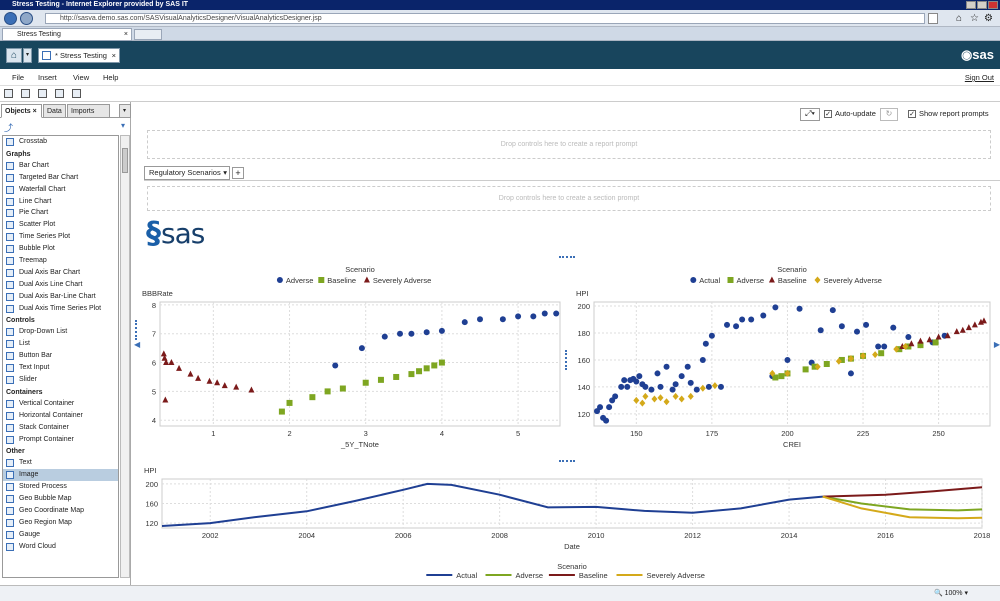 Image resolution: width=1000 pixels, height=601 pixels. What do you see at coordinates (912, 114) in the screenshot?
I see `show-prompts-checkbox: ✓` at bounding box center [912, 114].